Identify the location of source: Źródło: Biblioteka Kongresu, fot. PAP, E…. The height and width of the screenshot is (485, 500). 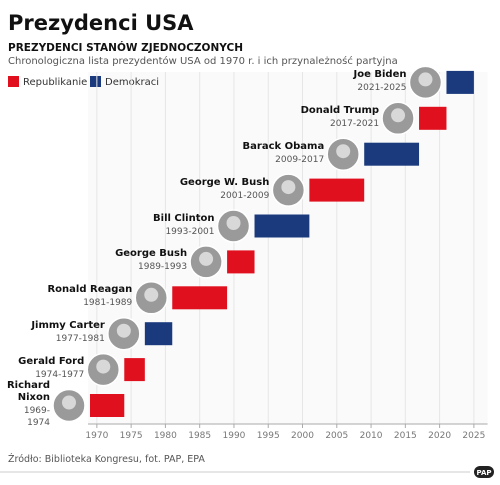
(106, 459).